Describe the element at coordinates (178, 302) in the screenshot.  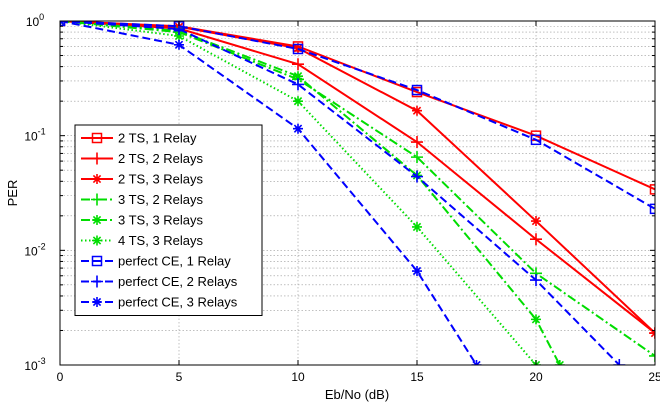
I see `legend-label: perfect CE, 3 Relays` at that location.